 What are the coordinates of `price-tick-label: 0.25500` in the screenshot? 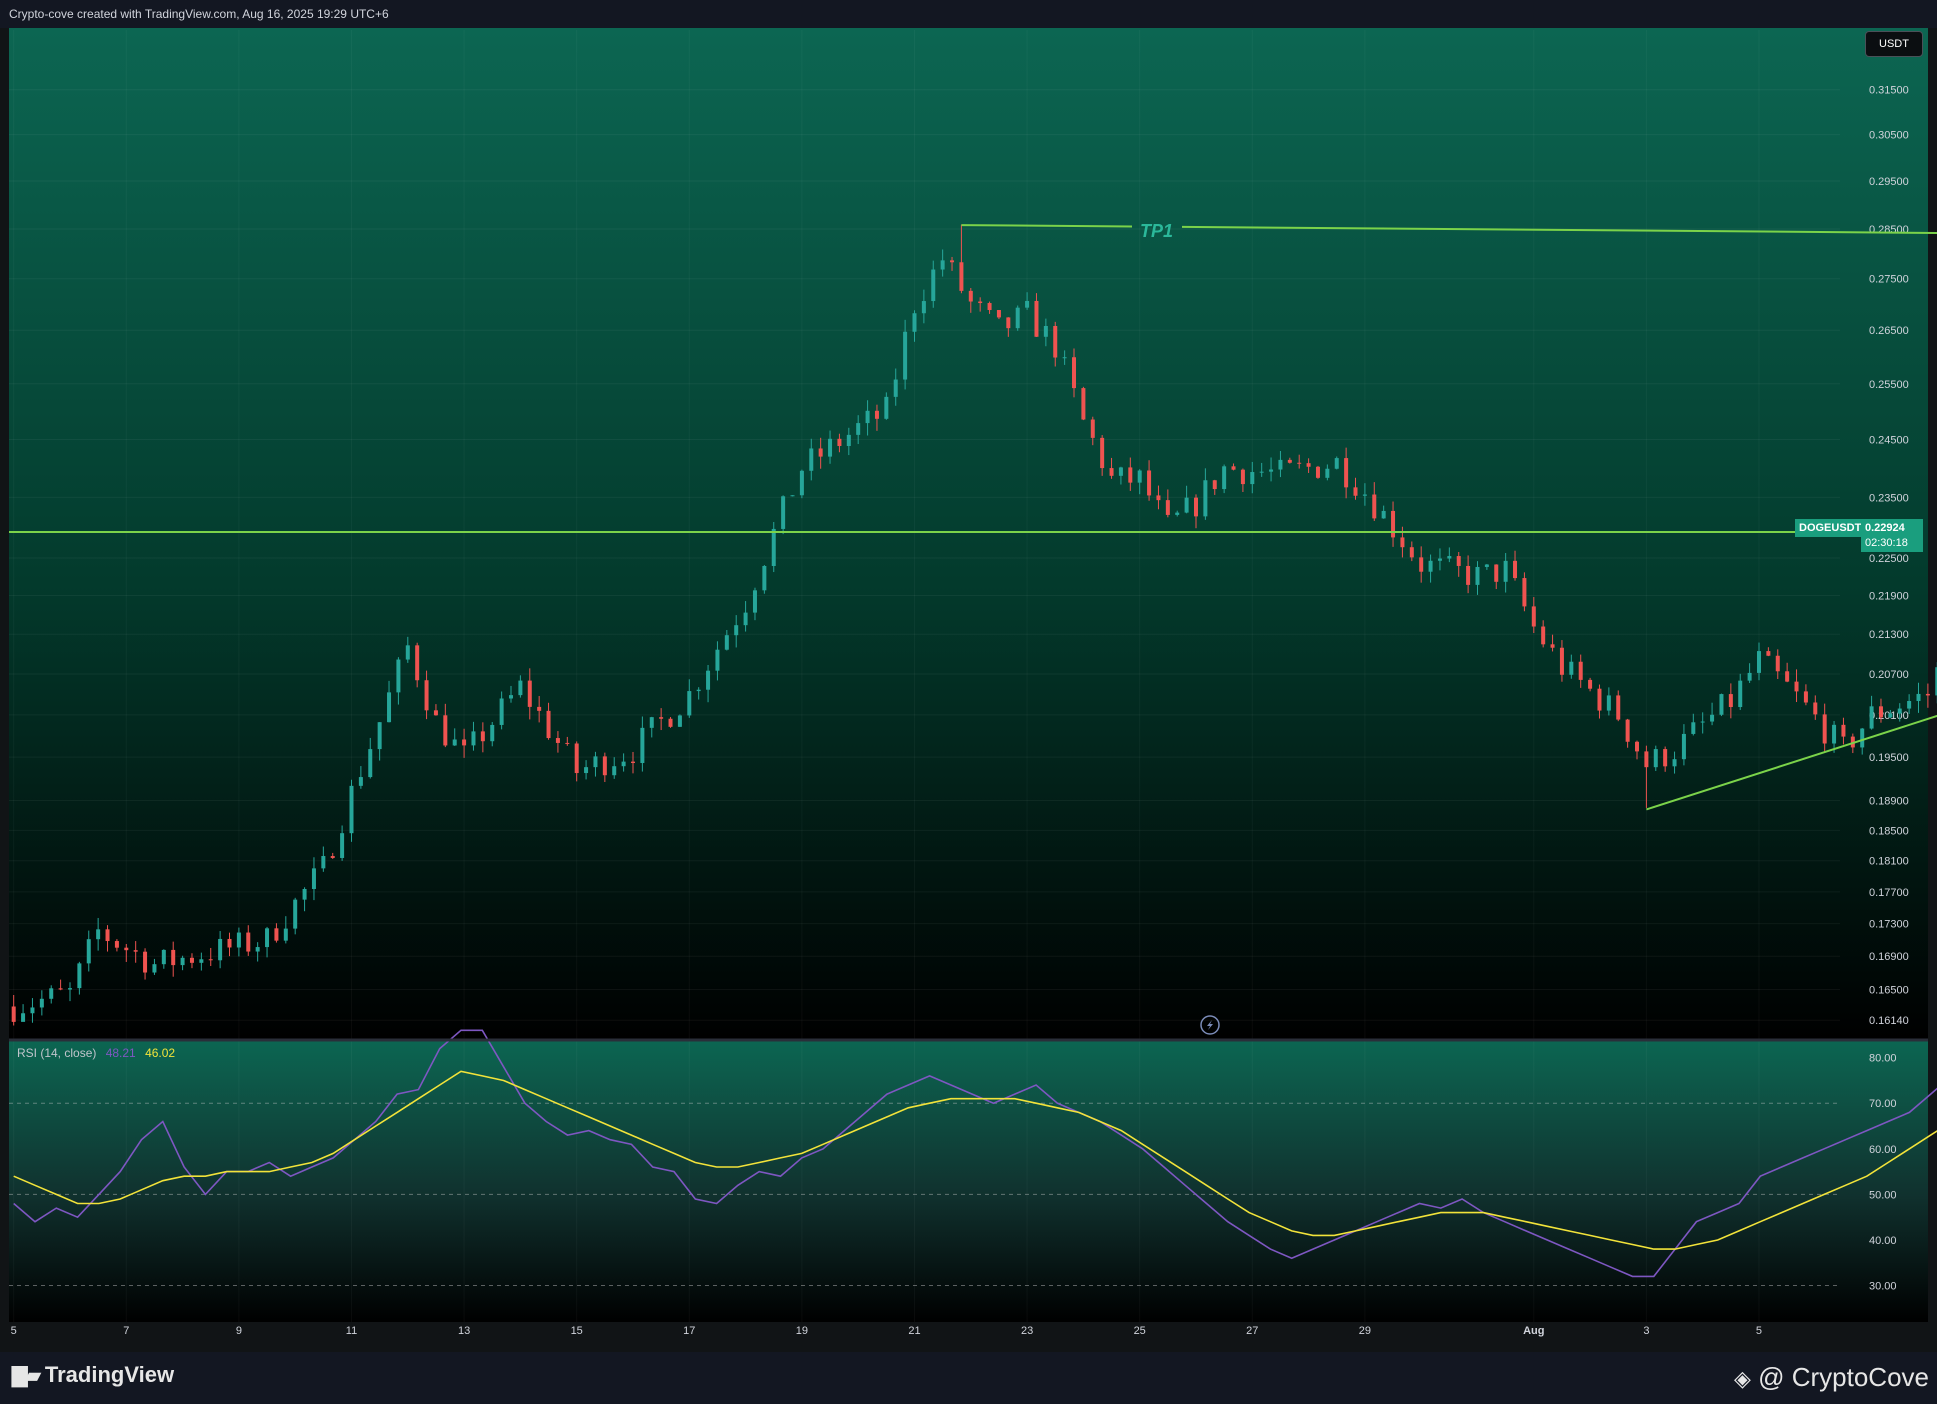 It's located at (1889, 385).